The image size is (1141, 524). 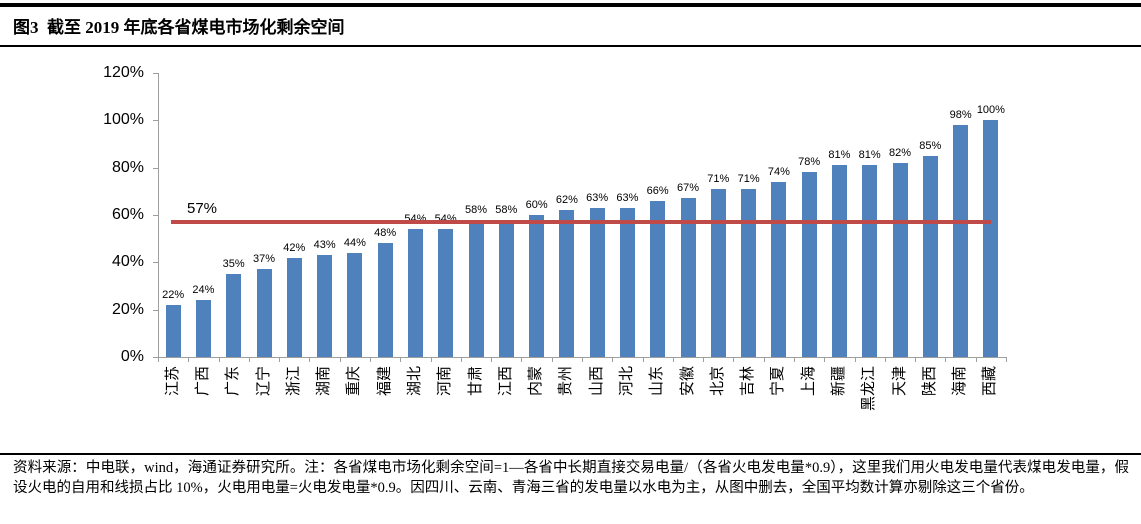 What do you see at coordinates (127, 167) in the screenshot?
I see `y-axis-label: 80%` at bounding box center [127, 167].